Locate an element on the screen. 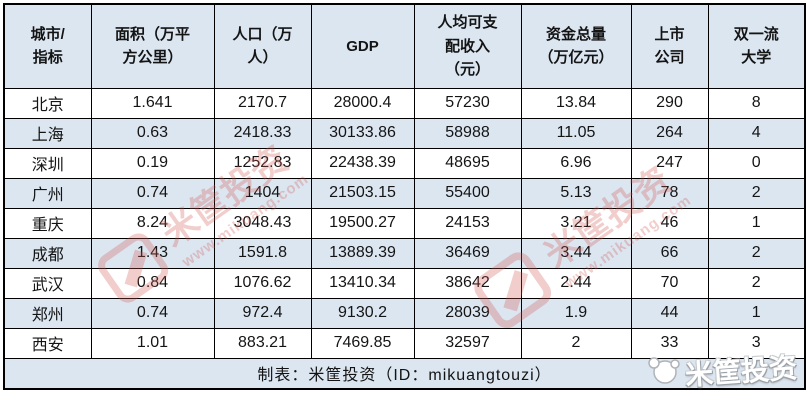 The width and height of the screenshot is (807, 409). value-cell: 38642 is located at coordinates (467, 283).